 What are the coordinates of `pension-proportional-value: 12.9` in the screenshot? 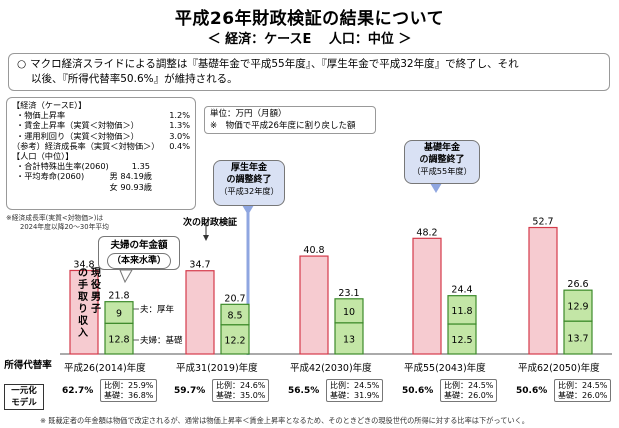 It's located at (577, 307).